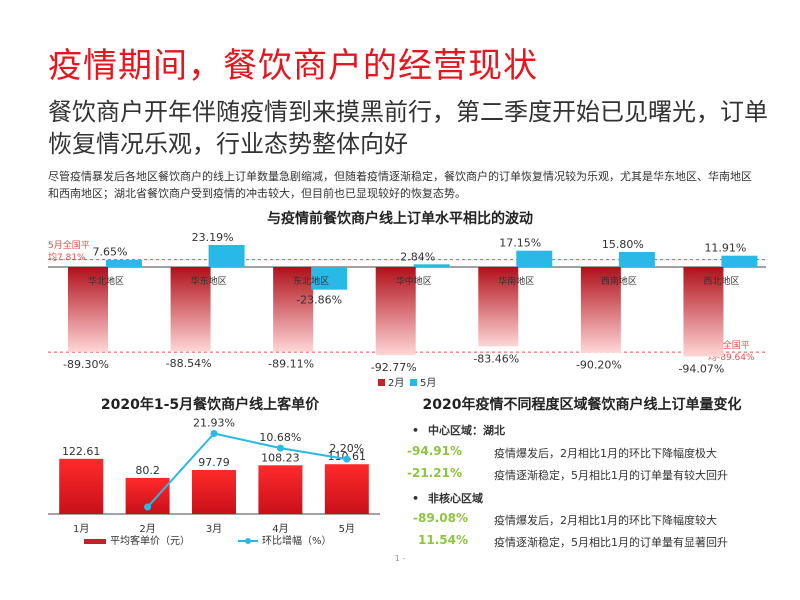 Image resolution: width=800 pixels, height=600 pixels. Describe the element at coordinates (248, 541) in the screenshot. I see `legend-swatch-growth-dot` at that location.